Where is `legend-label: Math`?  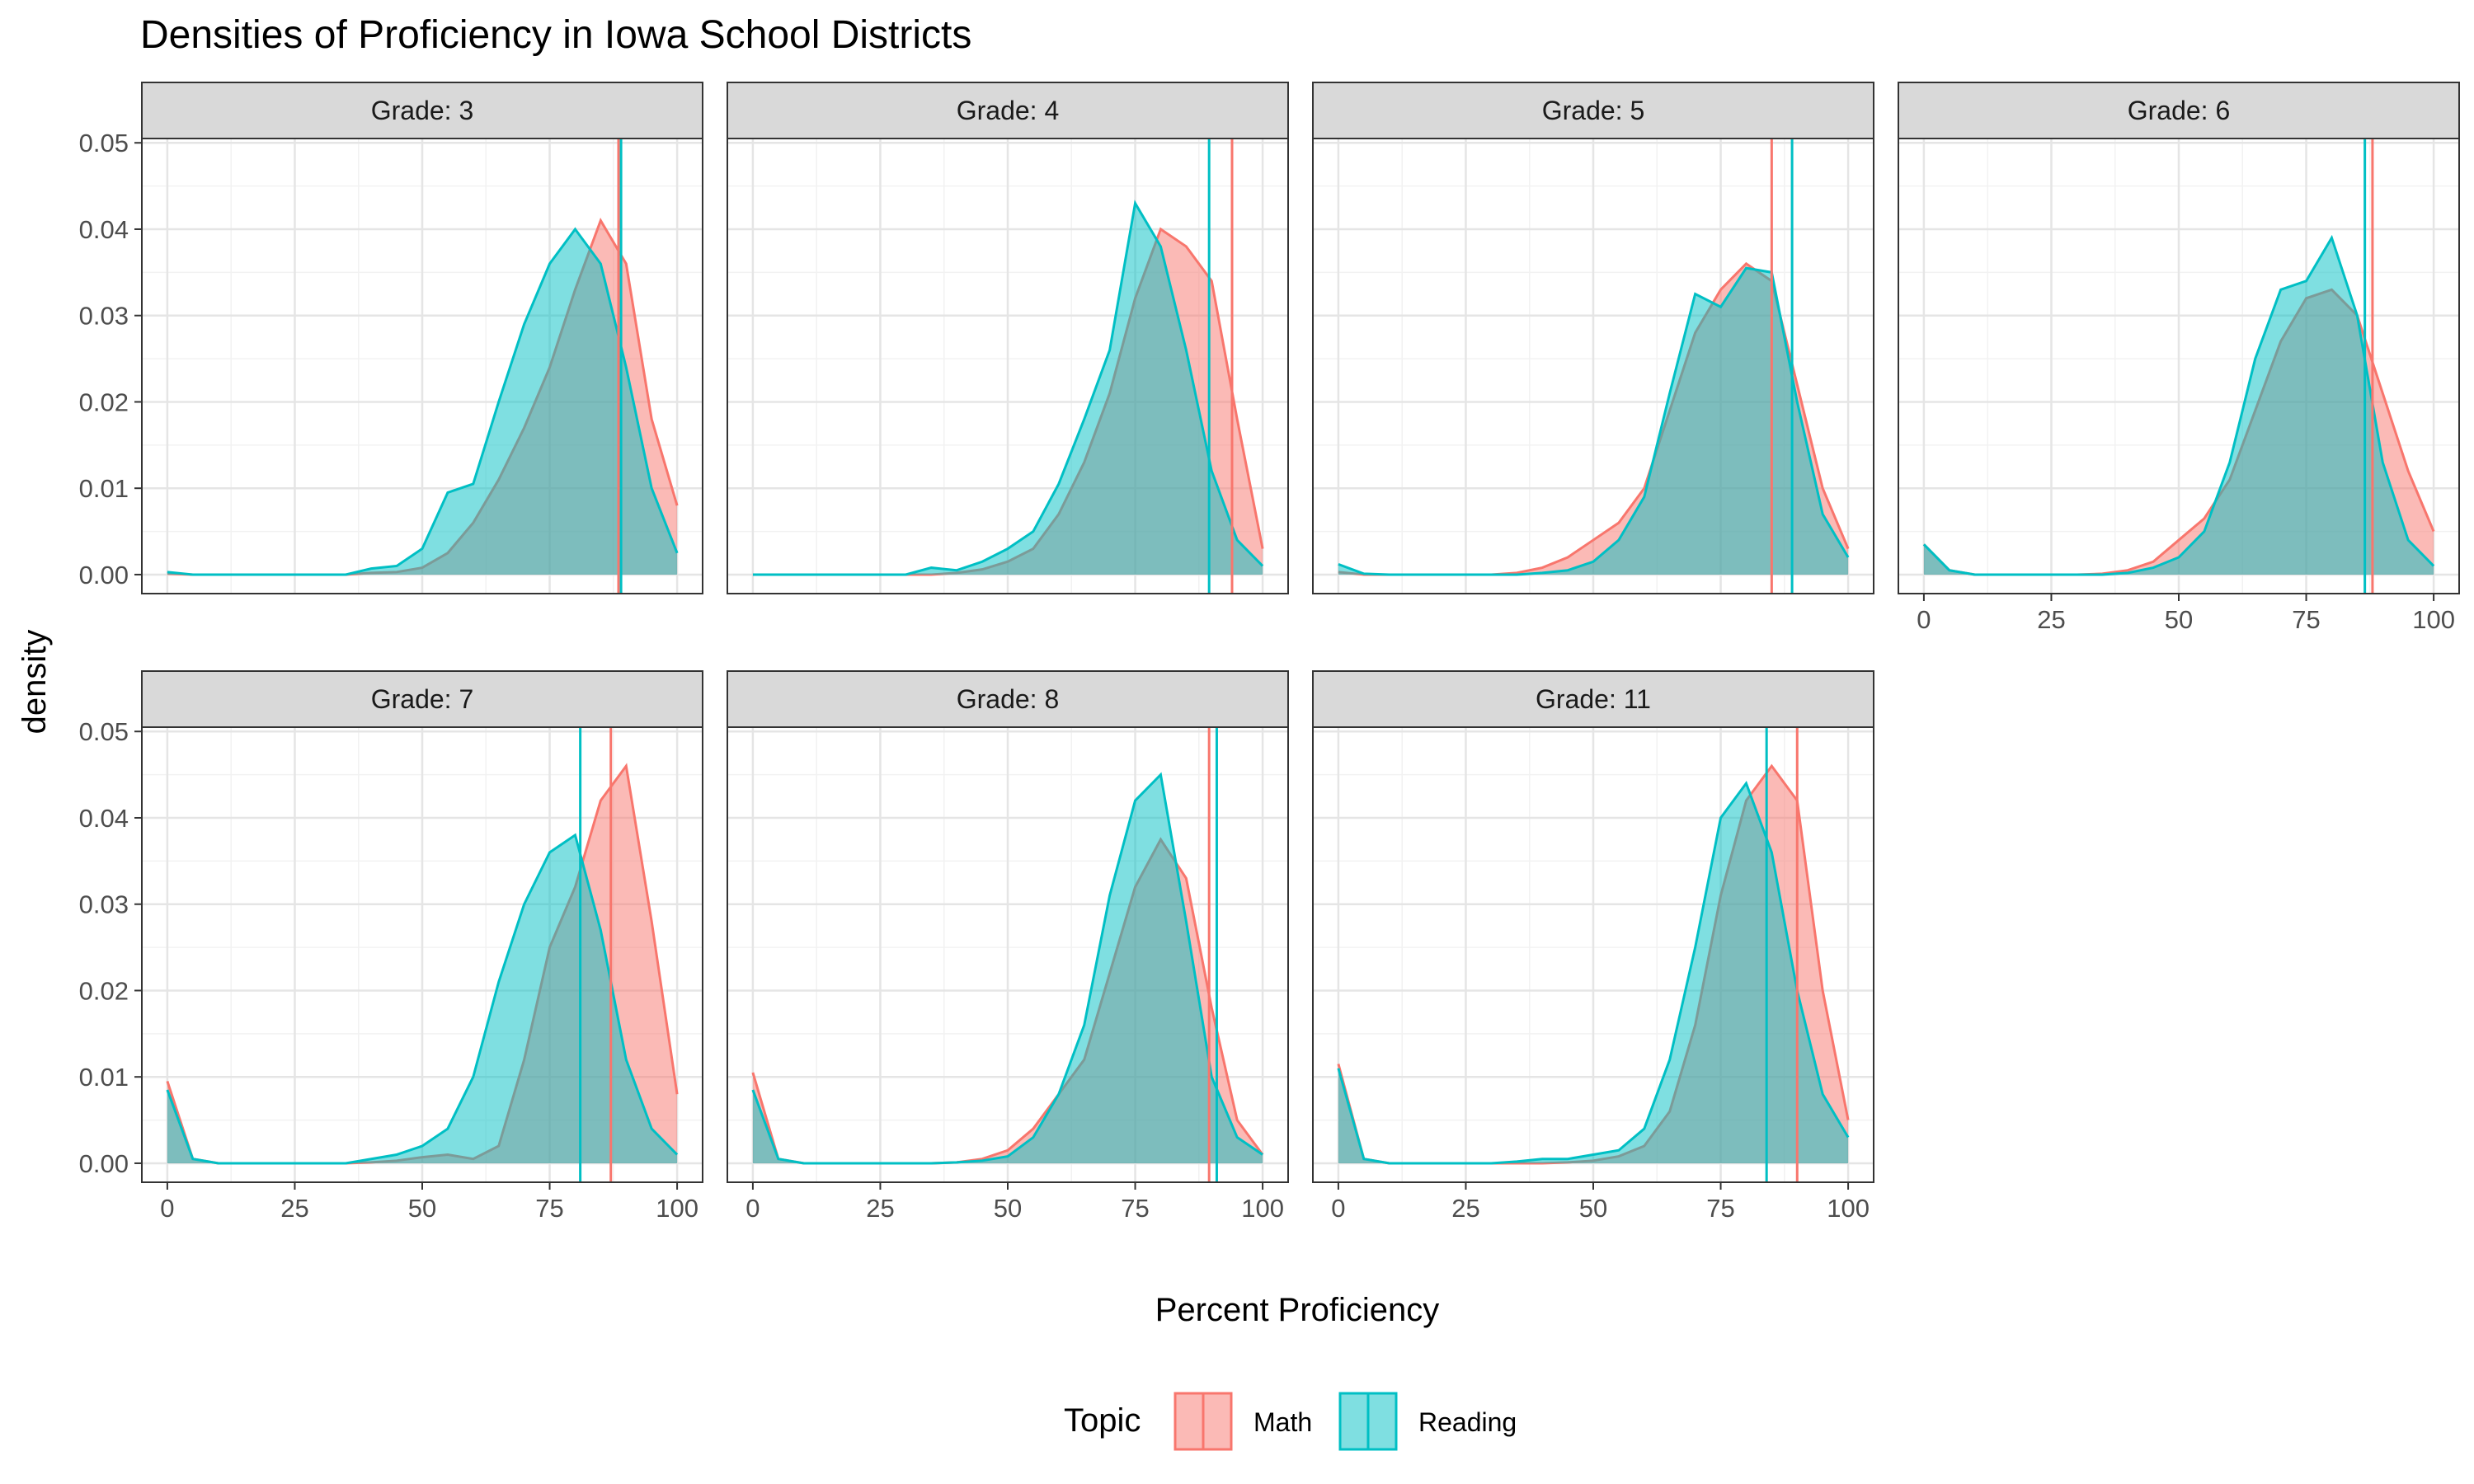
legend-label: Math is located at coordinates (1282, 1422).